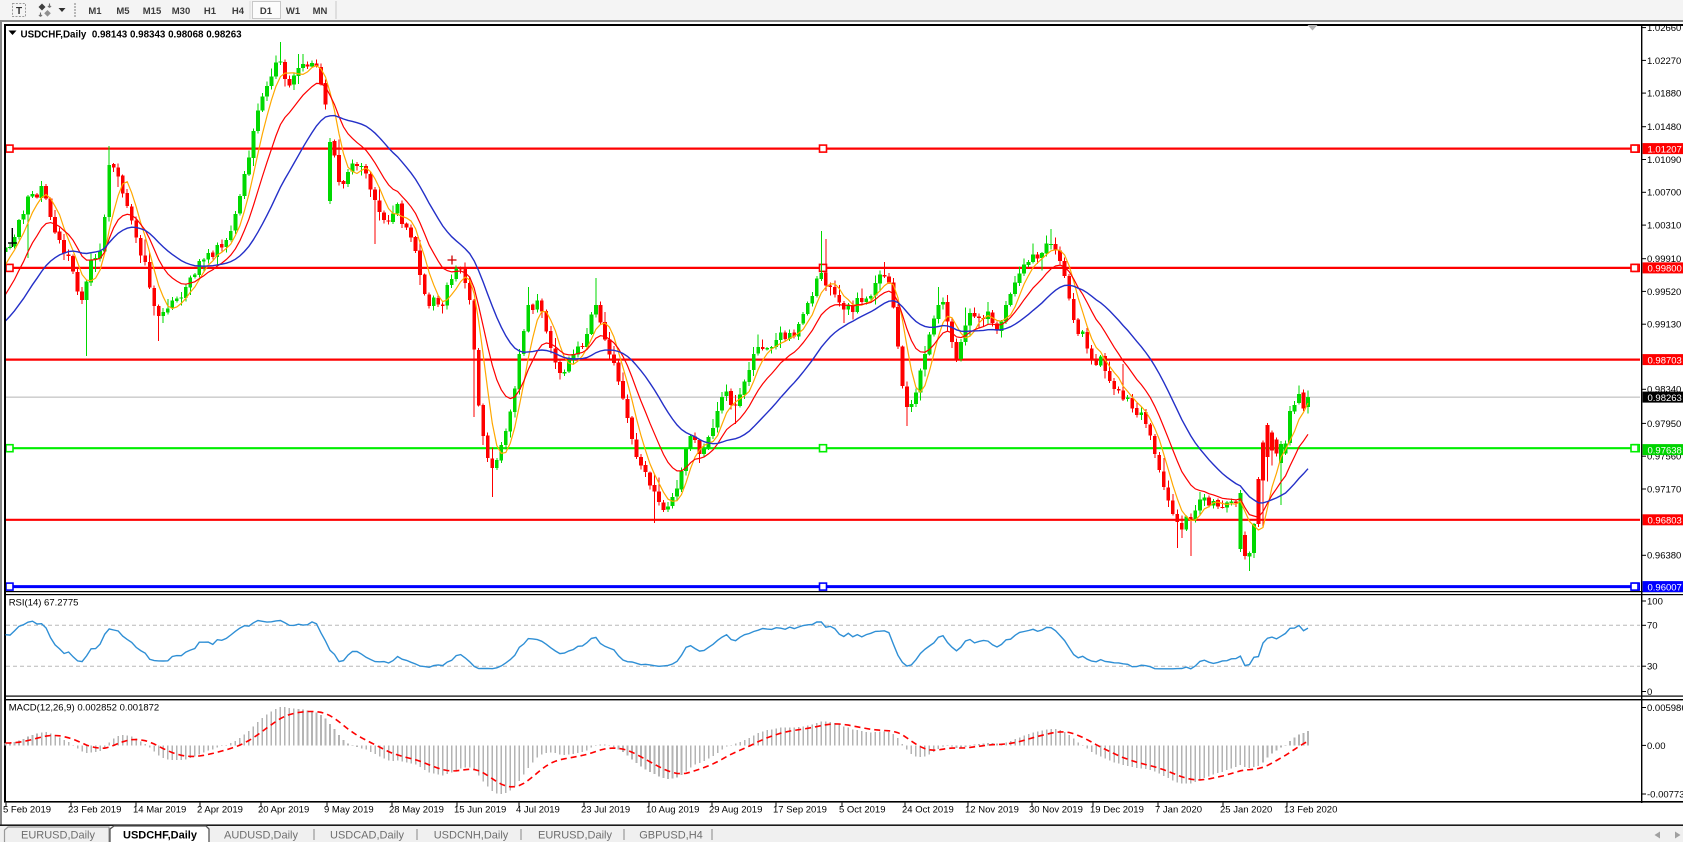 This screenshot has width=1683, height=842. What do you see at coordinates (160, 836) in the screenshot?
I see `svg-text: USDCHF,Daily` at bounding box center [160, 836].